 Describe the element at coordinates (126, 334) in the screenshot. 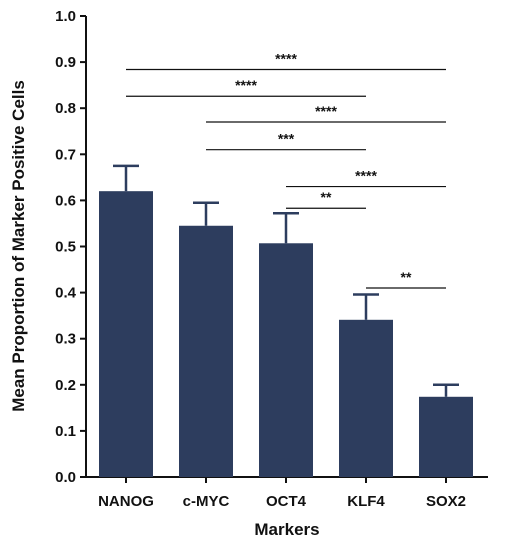

I see `bar-nanog` at that location.